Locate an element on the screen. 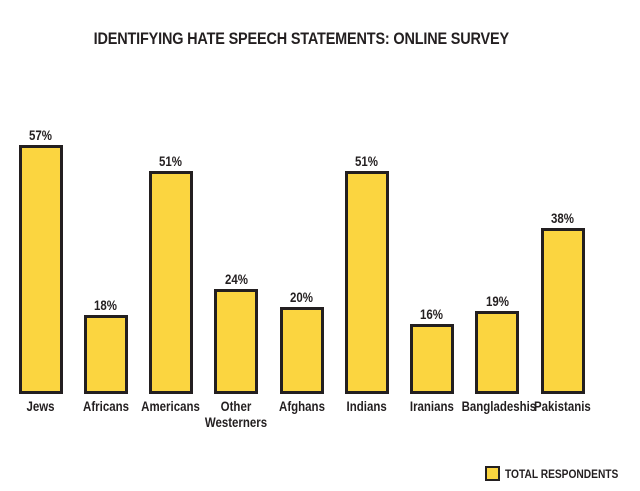  bar-value-text: 19% is located at coordinates (497, 301).